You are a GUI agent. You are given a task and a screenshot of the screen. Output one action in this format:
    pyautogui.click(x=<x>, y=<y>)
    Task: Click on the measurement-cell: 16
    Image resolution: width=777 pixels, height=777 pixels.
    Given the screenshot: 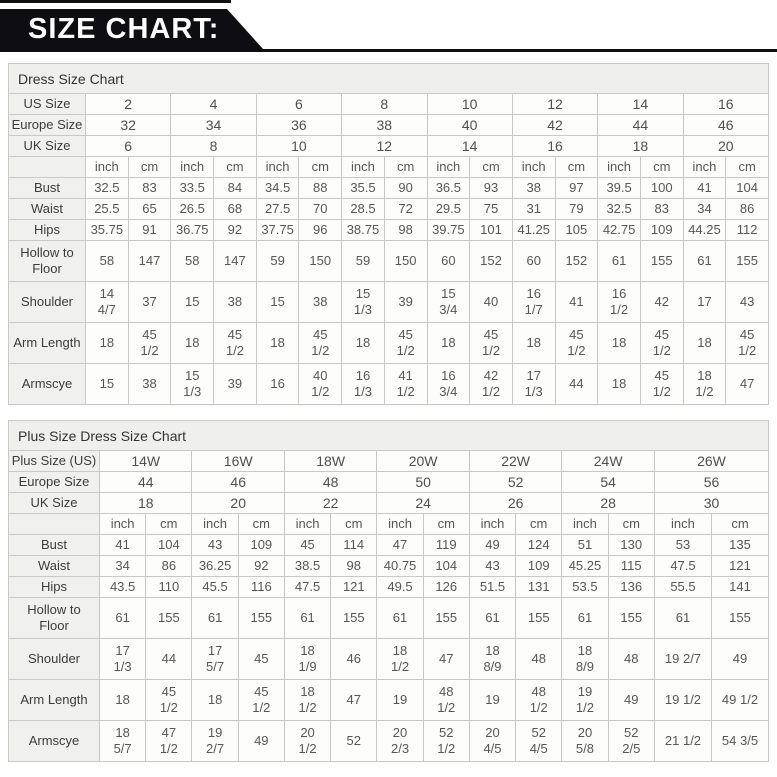 What is the action you would take?
    pyautogui.click(x=277, y=384)
    